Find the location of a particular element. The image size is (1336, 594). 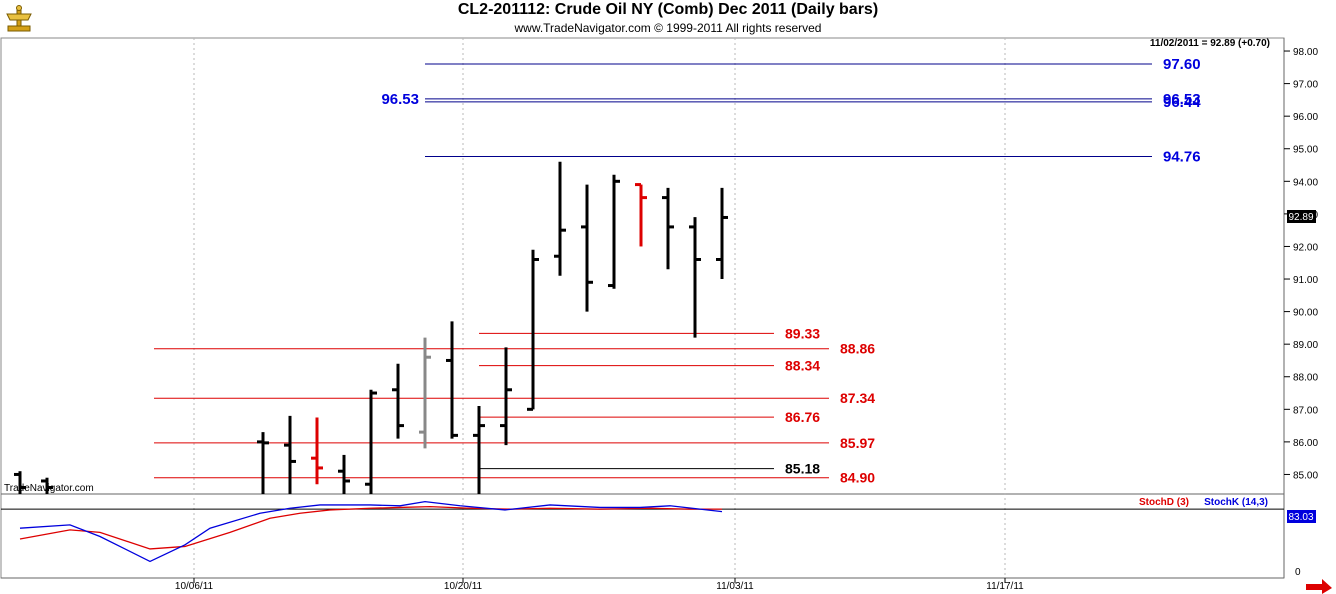

stoch-badge: 83.03 is located at coordinates (1300, 517).